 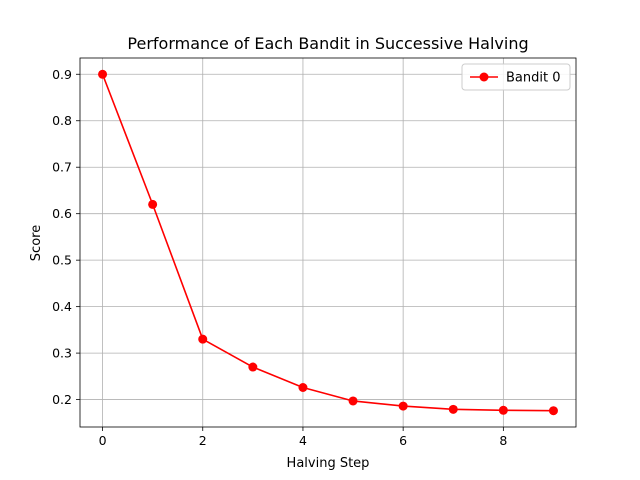 What do you see at coordinates (62, 120) in the screenshot?
I see `y-tick-label: 0.8` at bounding box center [62, 120].